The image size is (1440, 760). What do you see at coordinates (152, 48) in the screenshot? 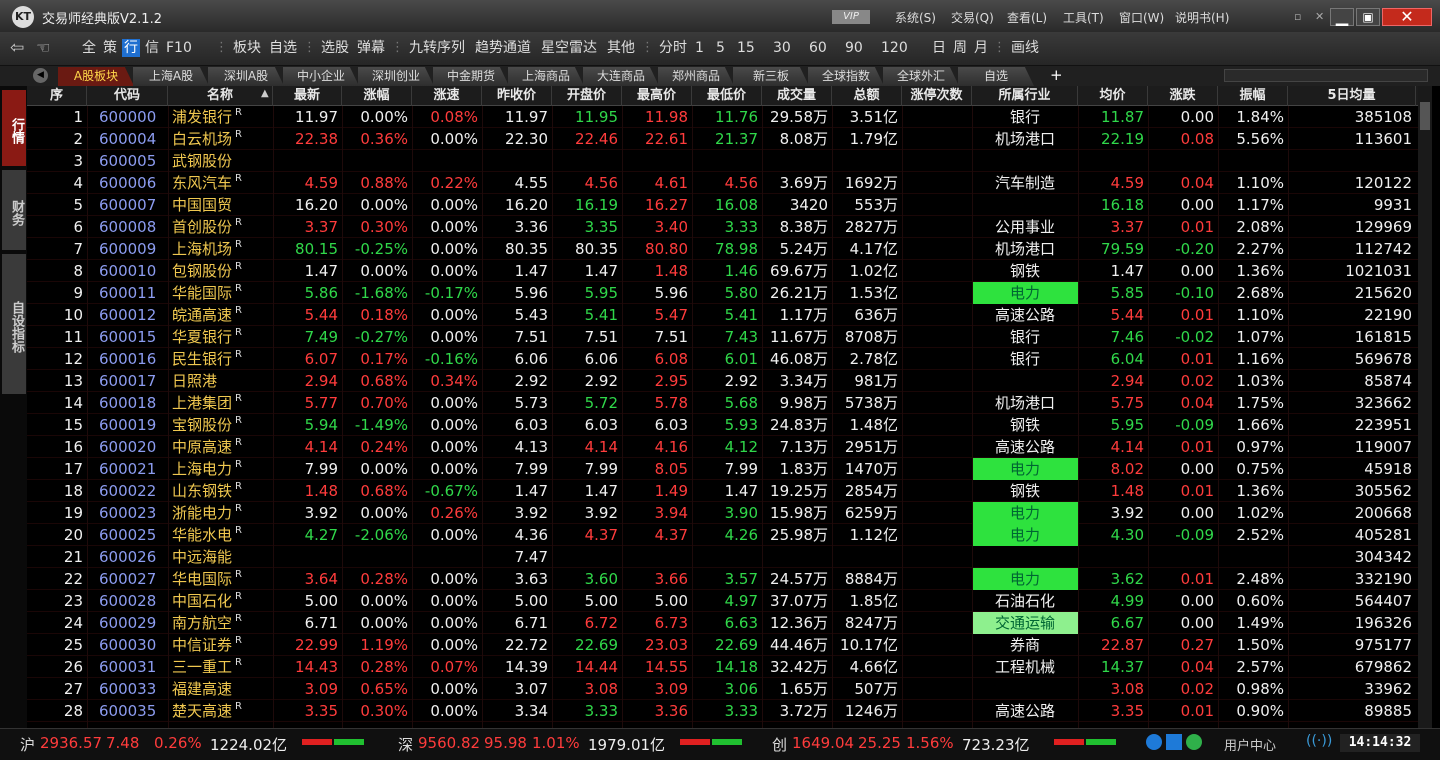
I see `tool-button: 信` at bounding box center [152, 48].